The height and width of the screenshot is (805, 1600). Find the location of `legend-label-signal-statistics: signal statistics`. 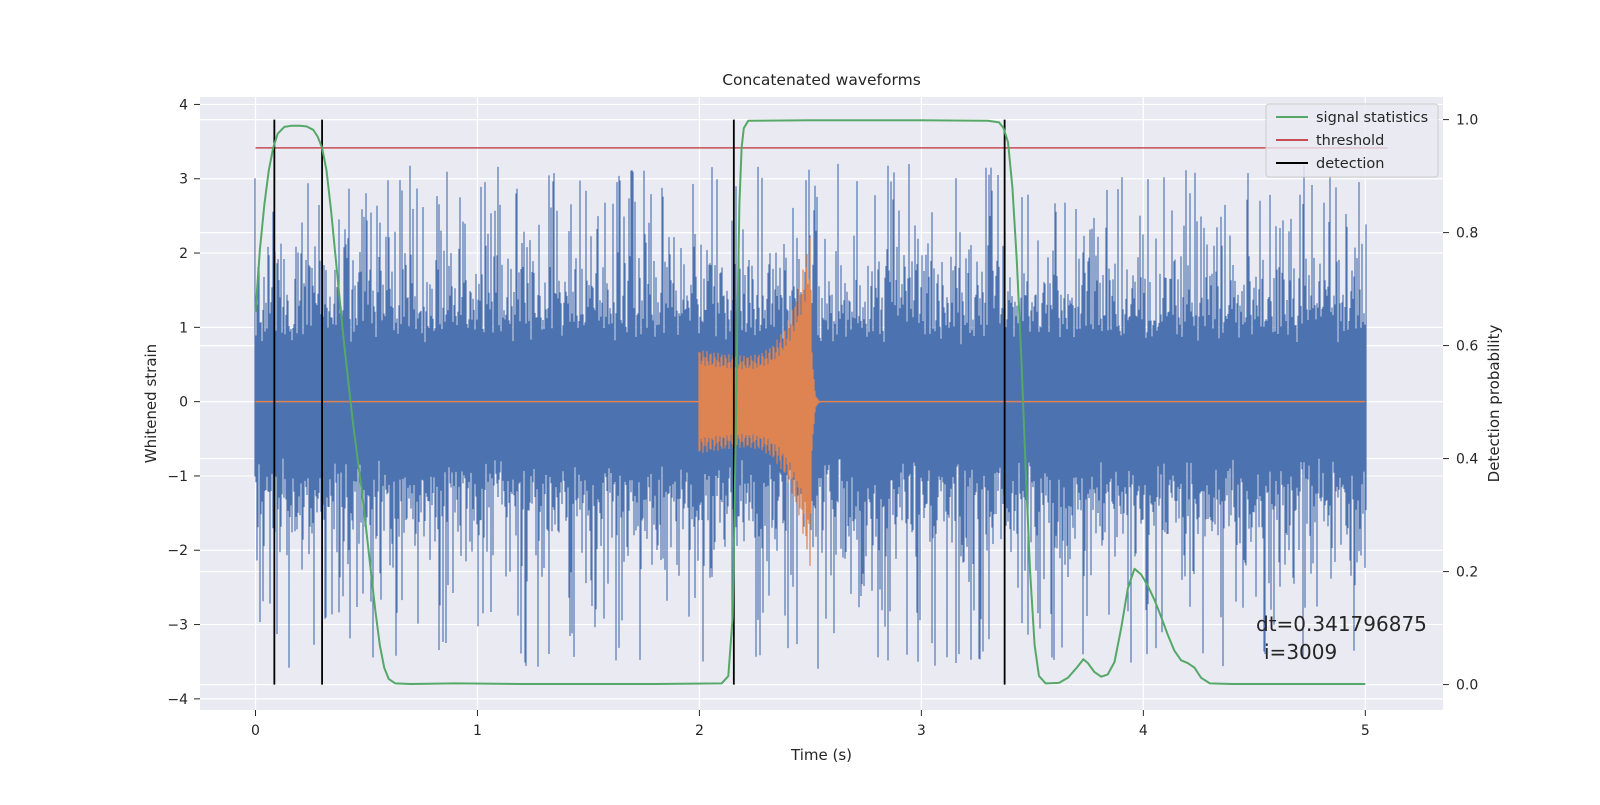

legend-label-signal-statistics: signal statistics is located at coordinates (1372, 118).